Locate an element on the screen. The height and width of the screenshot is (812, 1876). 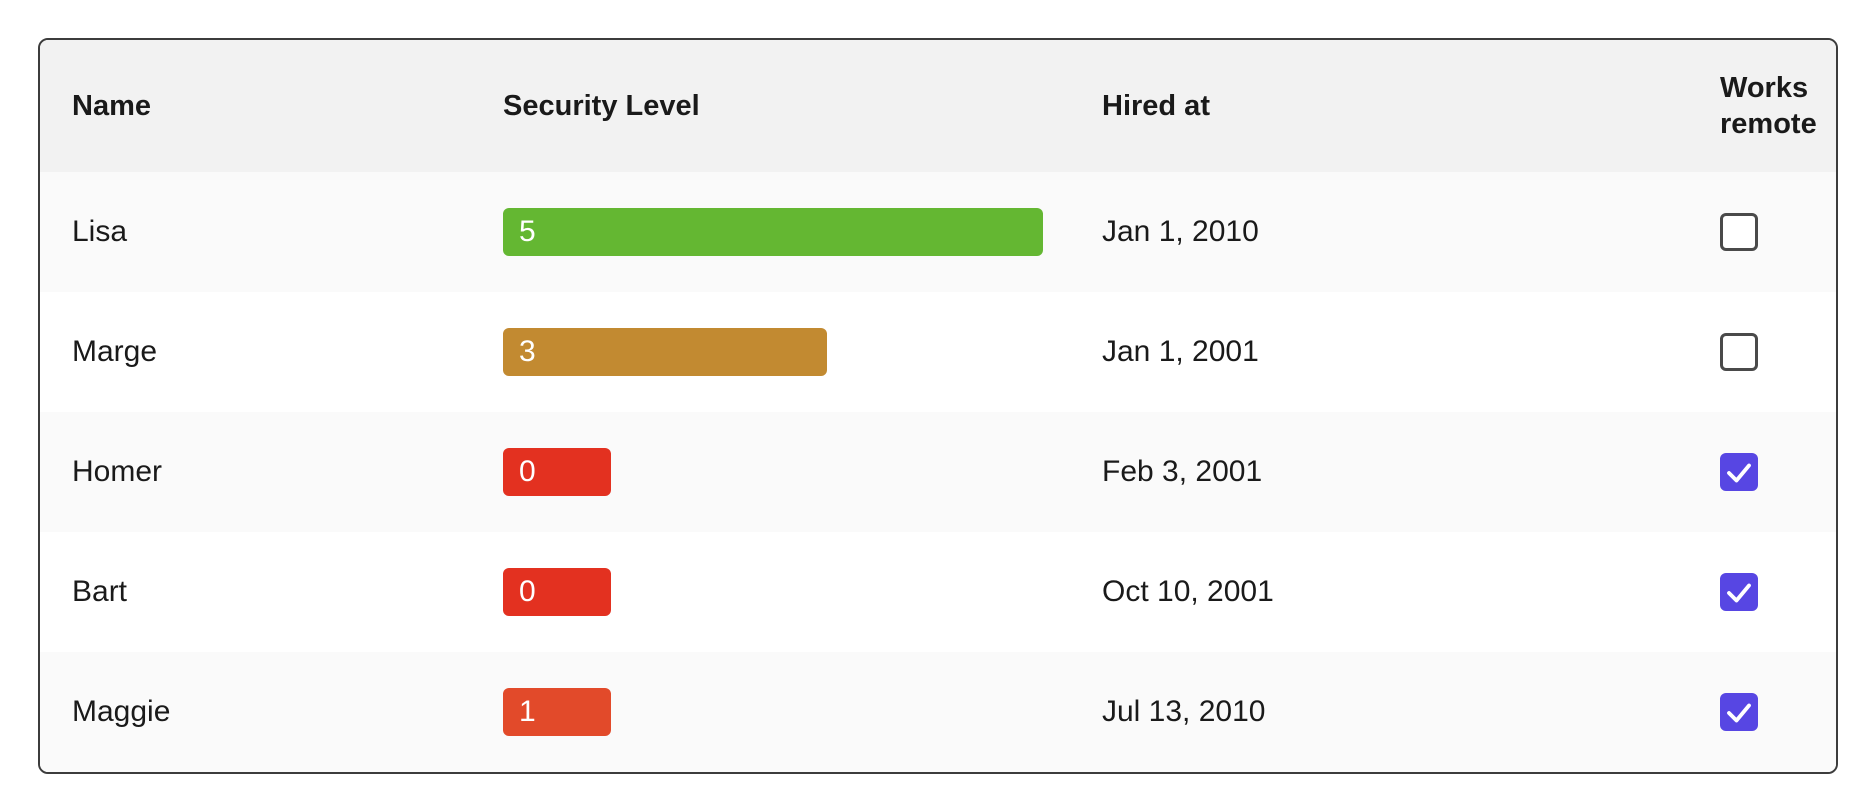
hired-at-date: Jul 13, 2010 is located at coordinates (1184, 711).